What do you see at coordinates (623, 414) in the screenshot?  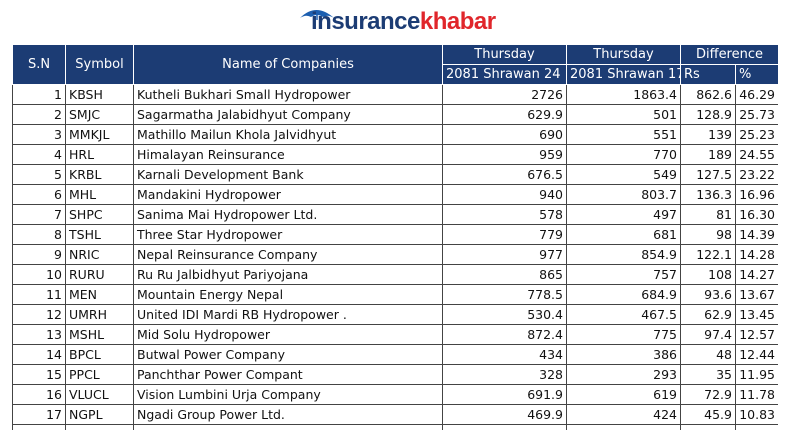 I see `table-cell: 424` at bounding box center [623, 414].